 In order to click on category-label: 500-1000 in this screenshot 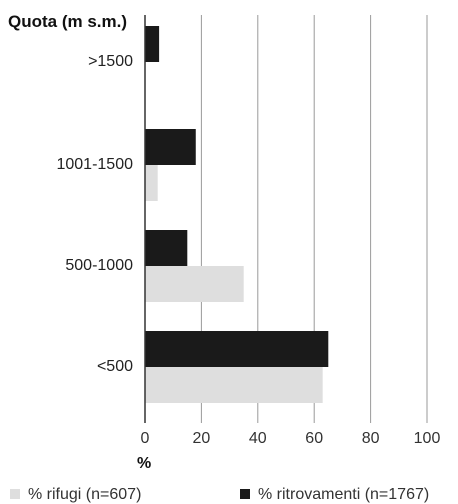, I will do `click(99, 265)`.